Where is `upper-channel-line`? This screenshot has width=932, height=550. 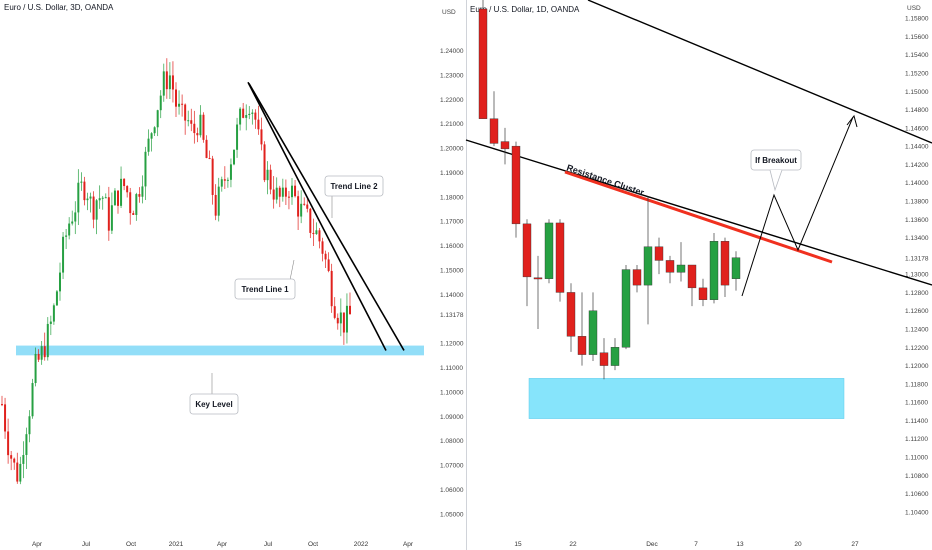 upper-channel-line is located at coordinates (759, 72).